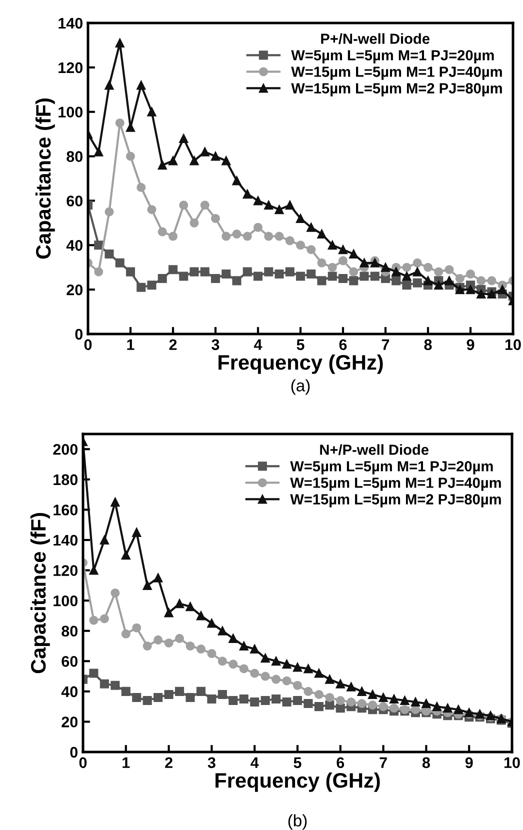 The height and width of the screenshot is (830, 523). What do you see at coordinates (300, 387) in the screenshot?
I see `text: (a)` at bounding box center [300, 387].